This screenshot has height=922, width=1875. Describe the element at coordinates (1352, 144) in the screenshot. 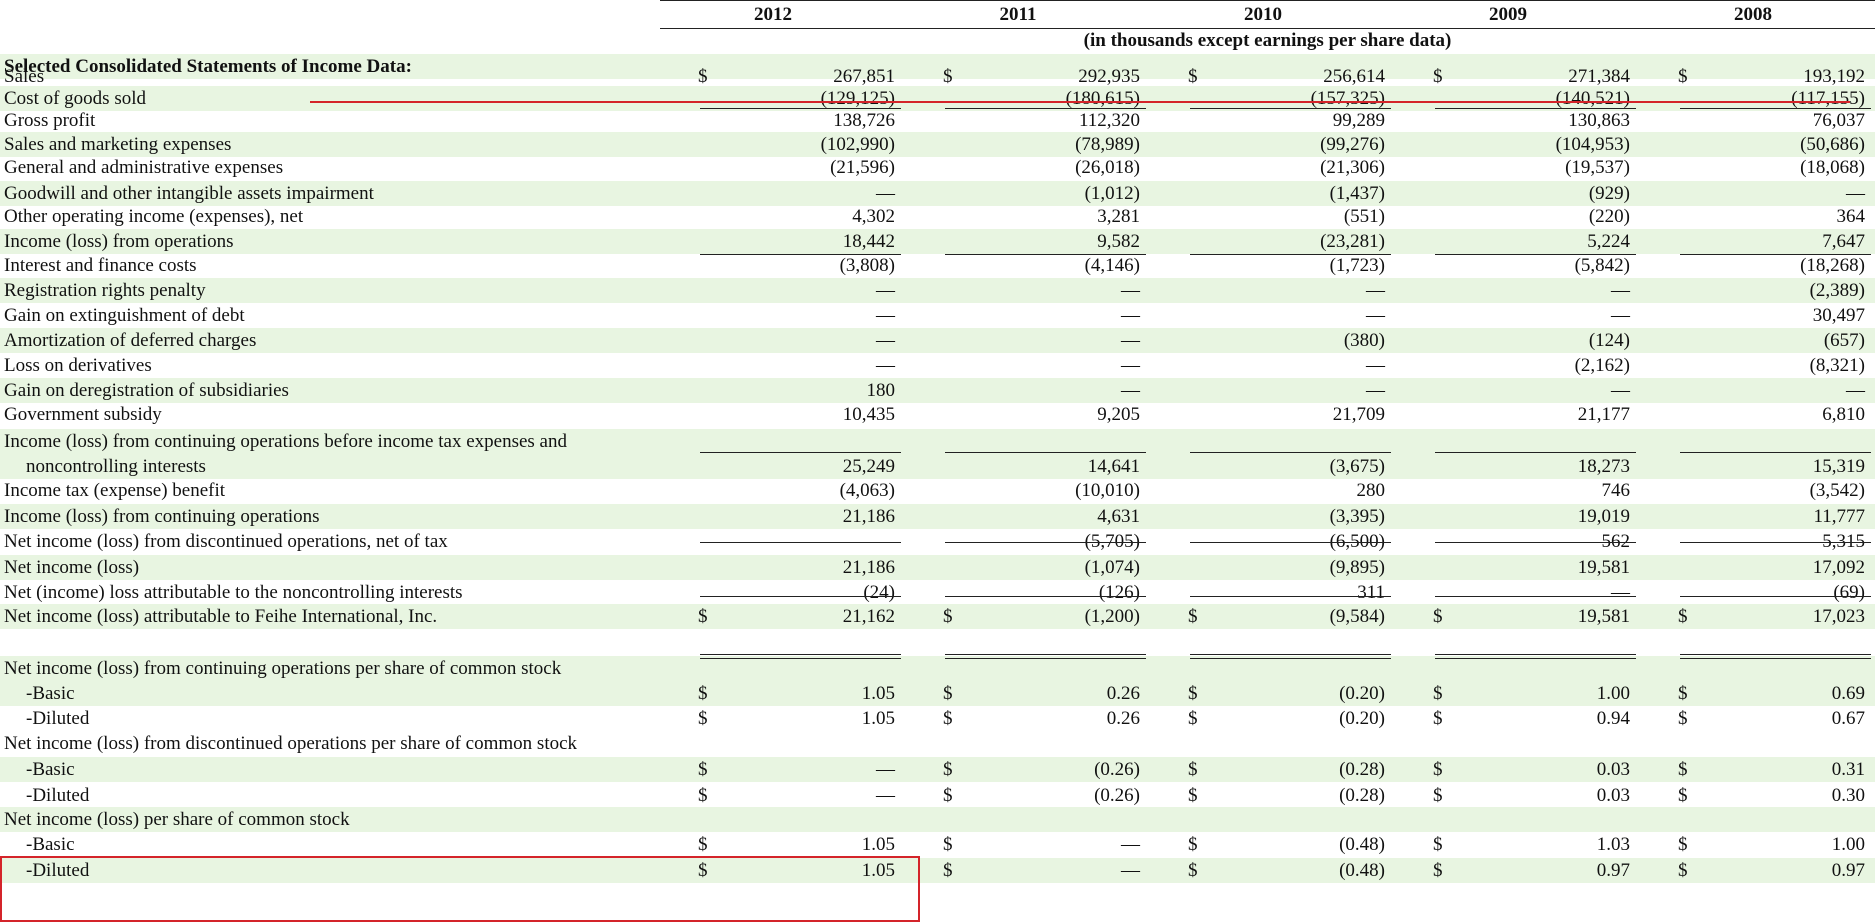

I see `cell-value: (99,276)` at that location.